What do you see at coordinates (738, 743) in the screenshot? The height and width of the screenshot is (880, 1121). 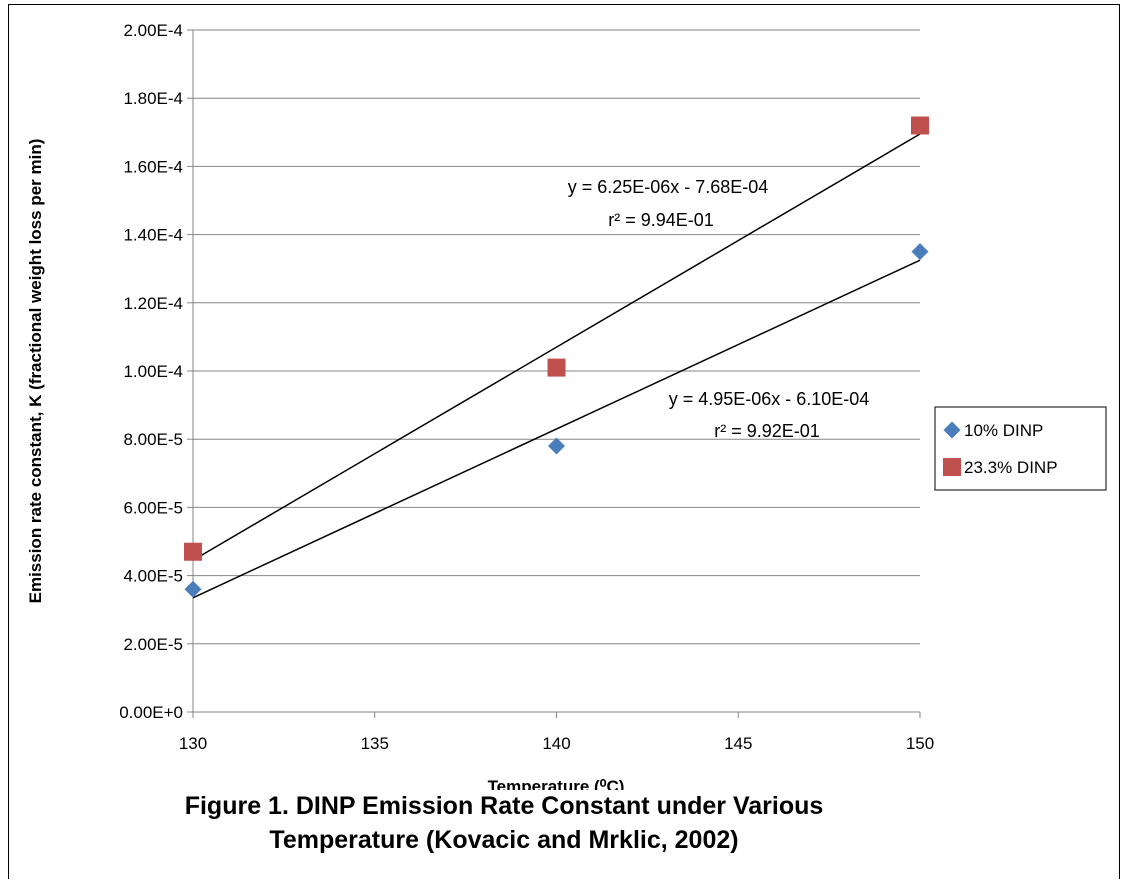 I see `x-tick-label: 145` at bounding box center [738, 743].